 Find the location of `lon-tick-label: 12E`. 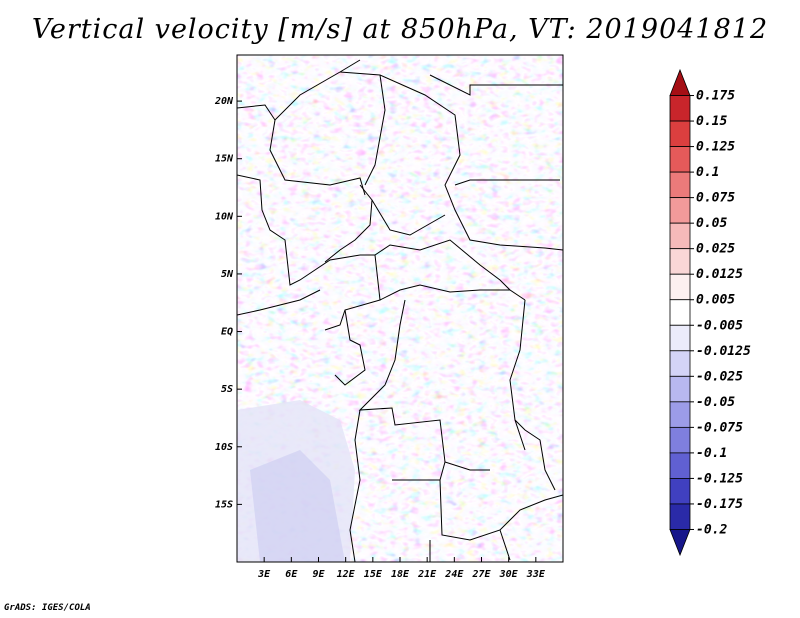

lon-tick-label: 12E is located at coordinates (346, 574).